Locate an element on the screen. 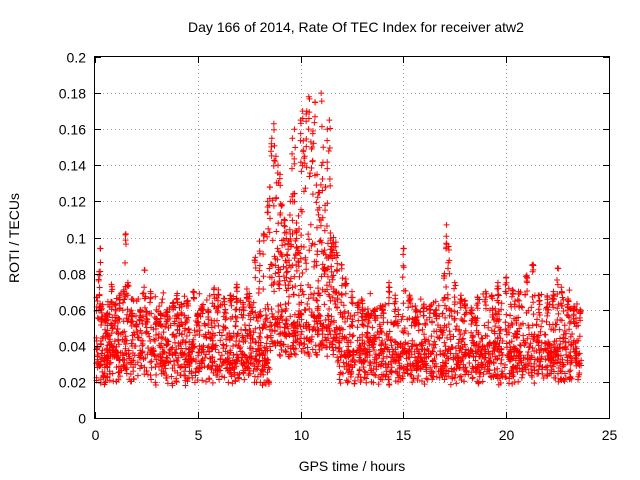 The height and width of the screenshot is (480, 640). y-tick-label: 0.14 is located at coordinates (72, 166).